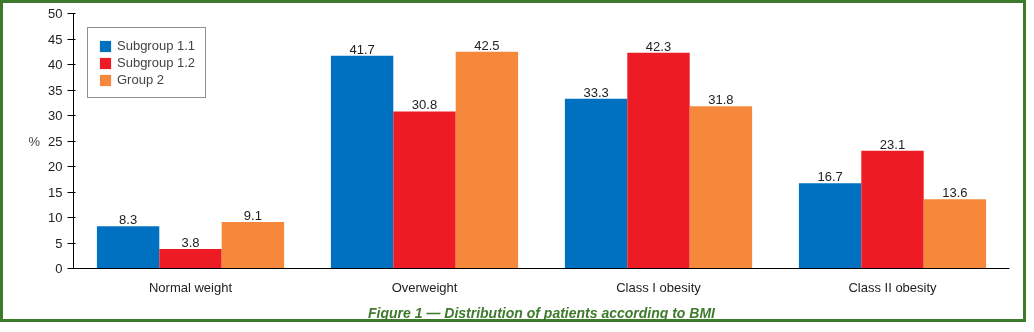  I want to click on data-label: 41.7, so click(362, 49).